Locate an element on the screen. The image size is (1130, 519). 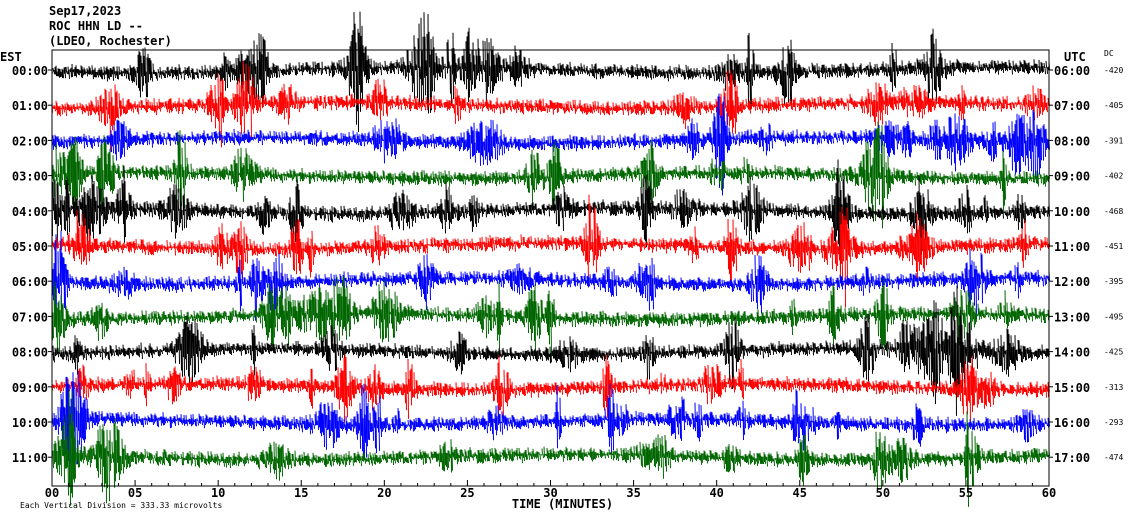
utc-hour-label: 08:00 is located at coordinates (1072, 141).